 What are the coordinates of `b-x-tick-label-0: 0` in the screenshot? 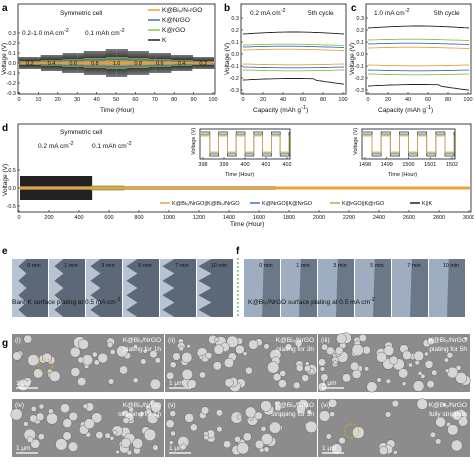 It's located at (242, 100).